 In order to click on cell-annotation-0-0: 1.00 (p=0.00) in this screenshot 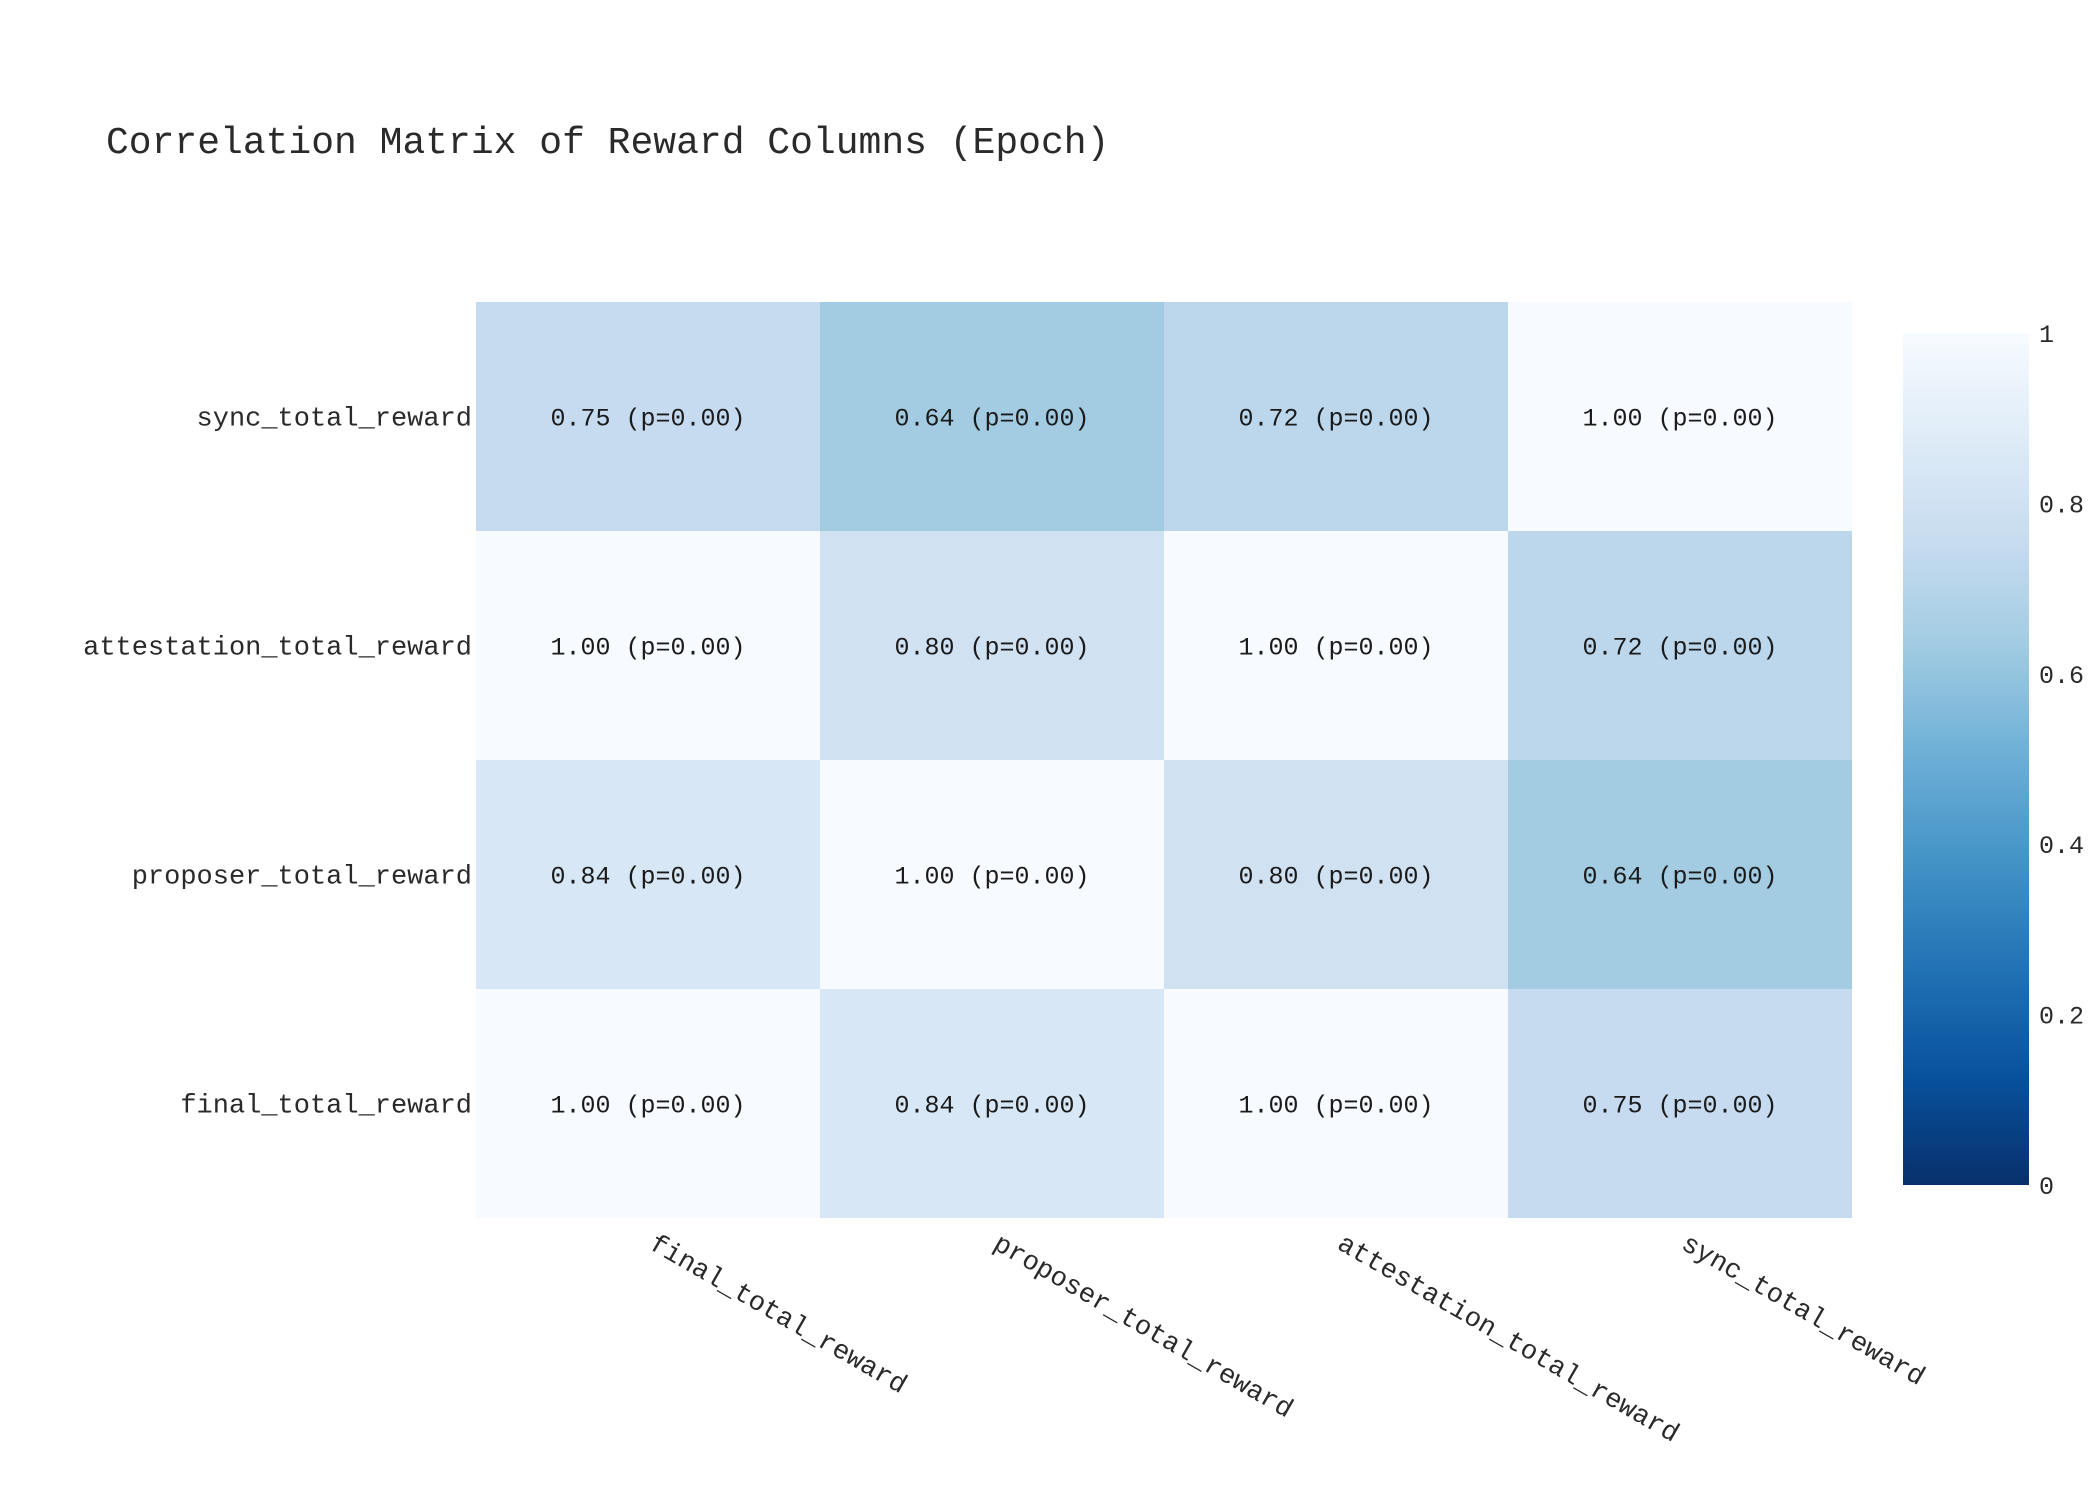, I will do `click(647, 1106)`.